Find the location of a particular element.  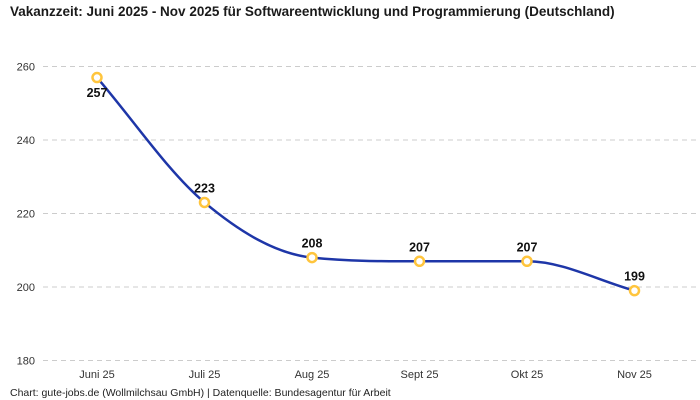

data-point-label: 208 is located at coordinates (312, 244).